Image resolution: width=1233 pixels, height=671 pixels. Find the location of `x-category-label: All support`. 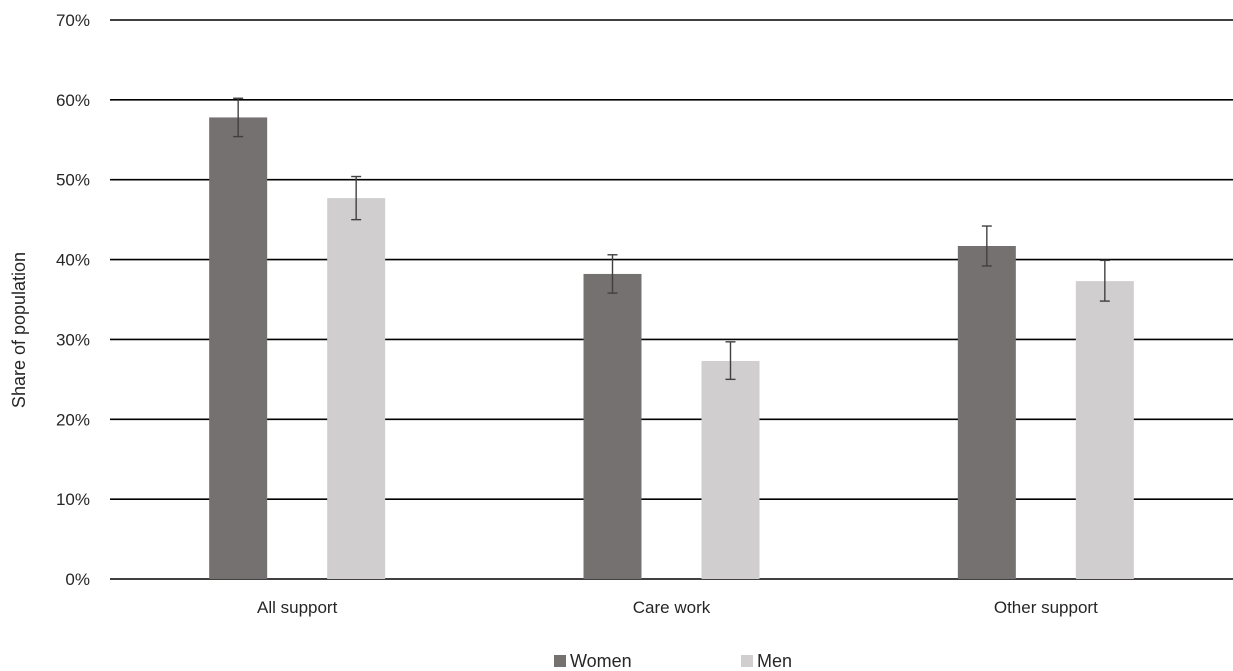

x-category-label: All support is located at coordinates (297, 607).